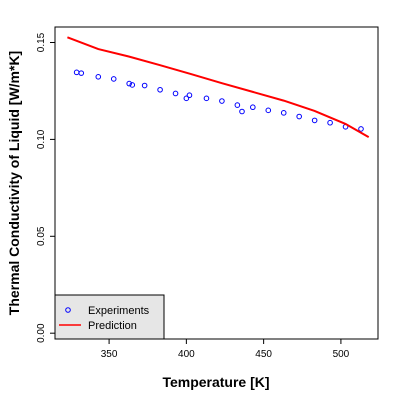 The height and width of the screenshot is (400, 400). I want to click on legend-label-prediction: Prediction, so click(112, 326).